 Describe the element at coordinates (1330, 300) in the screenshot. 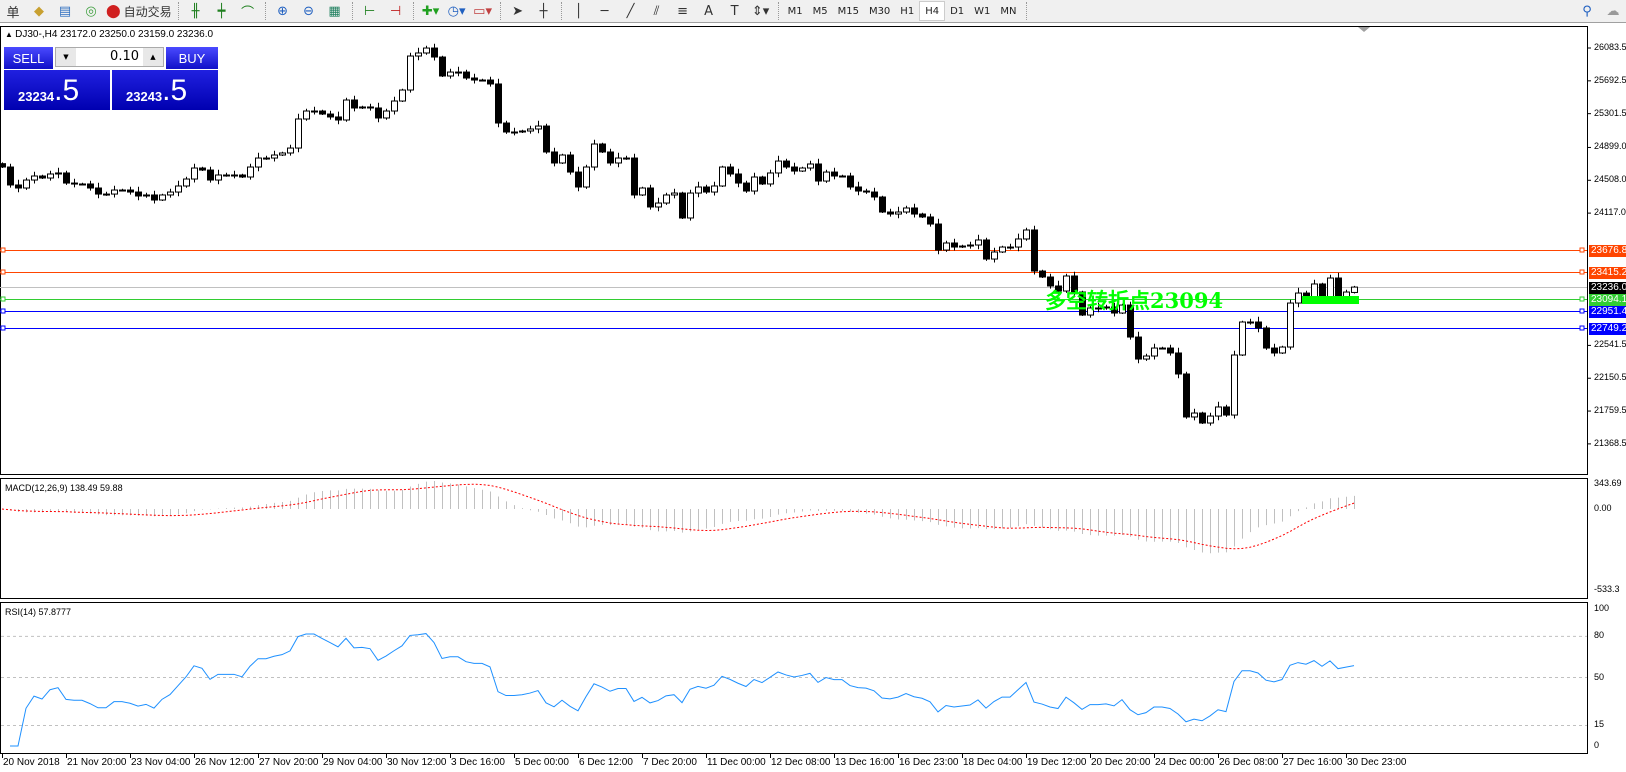

I see `pivot-marker-bar` at that location.